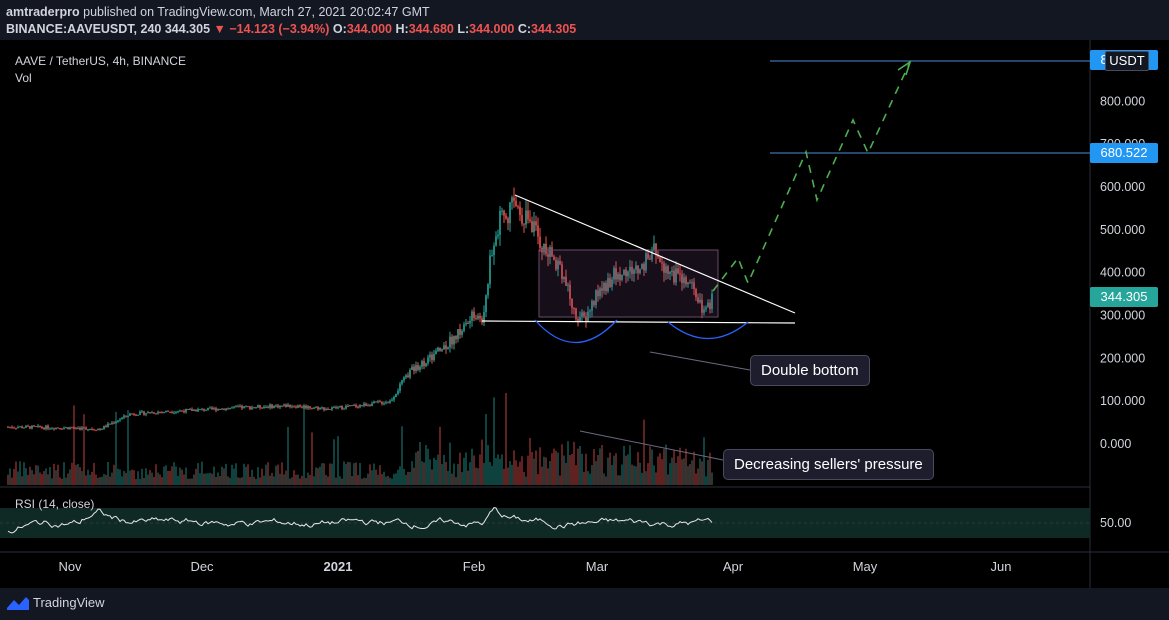 This screenshot has height=620, width=1169. Describe the element at coordinates (43, 12) in the screenshot. I see `publisher-name: amtraderpro` at that location.